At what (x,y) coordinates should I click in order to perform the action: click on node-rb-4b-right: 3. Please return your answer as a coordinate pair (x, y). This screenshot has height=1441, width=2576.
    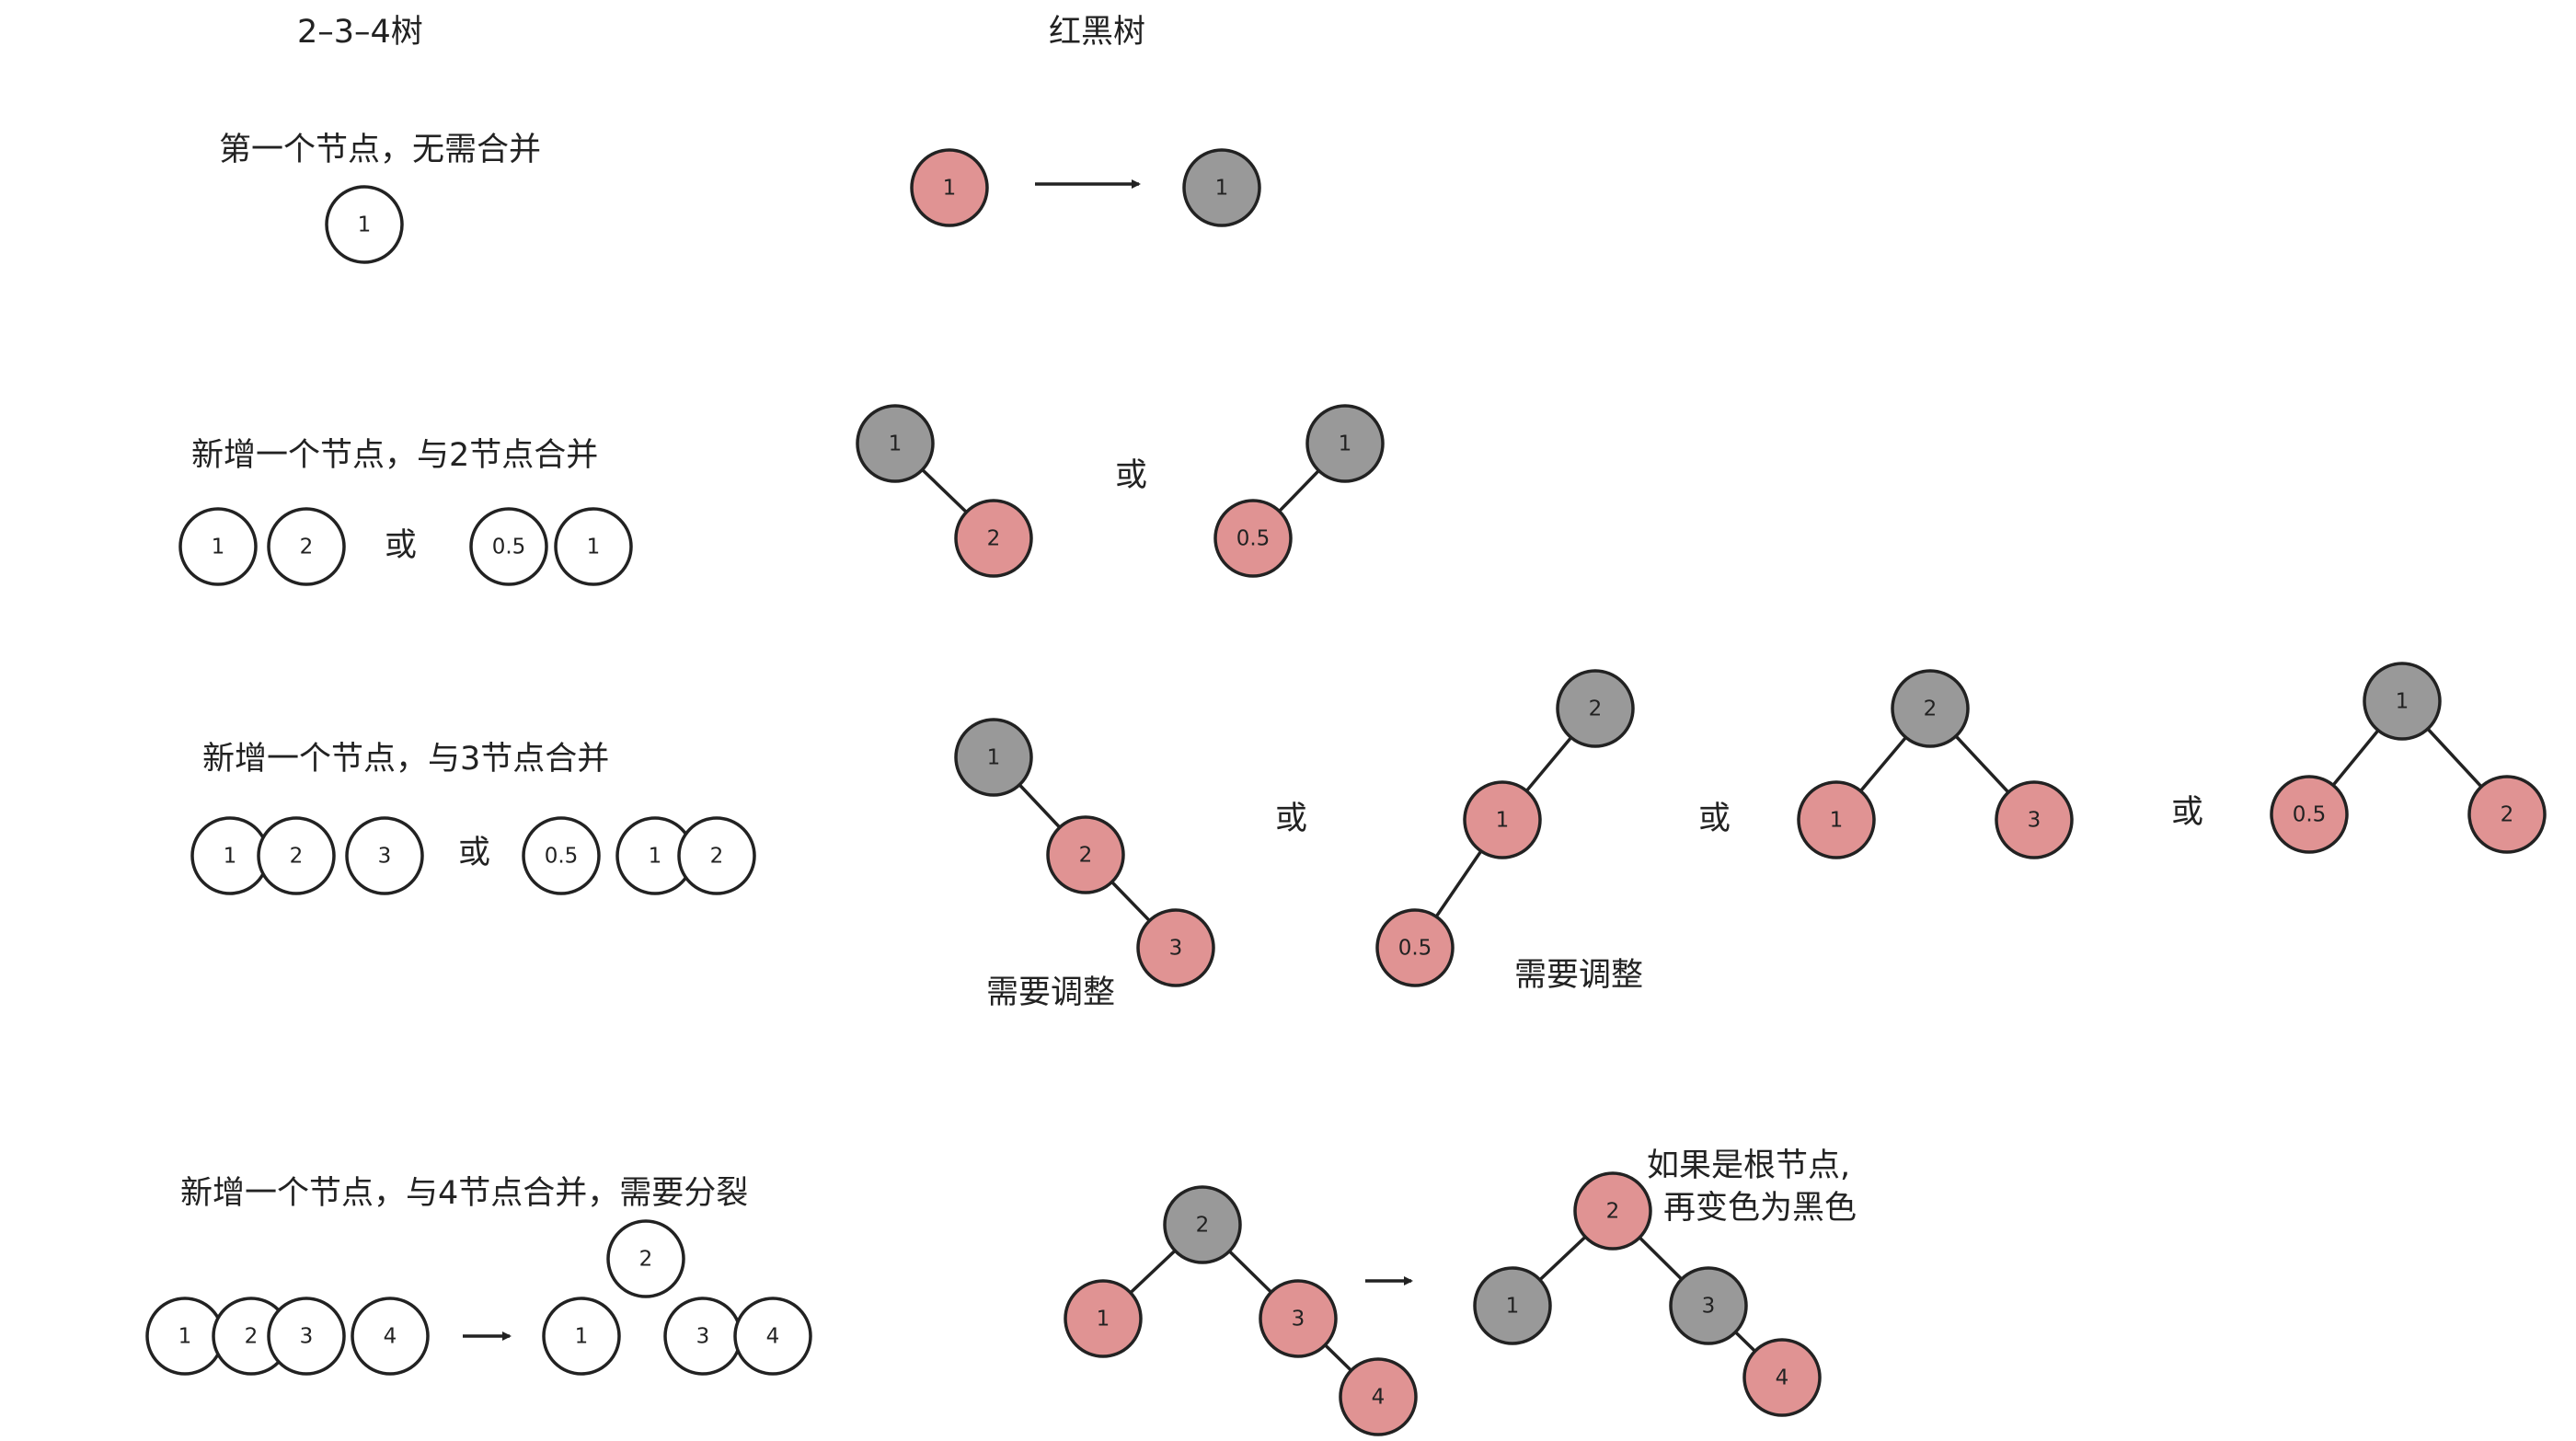
    Looking at the image, I should click on (1708, 1306).